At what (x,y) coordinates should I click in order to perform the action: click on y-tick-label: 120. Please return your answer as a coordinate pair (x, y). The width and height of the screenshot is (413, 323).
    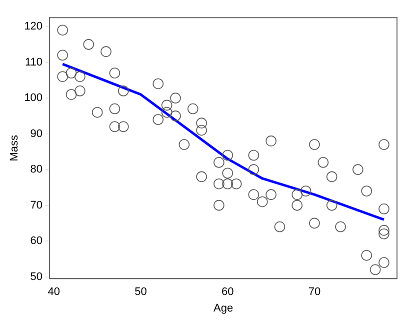
    Looking at the image, I should click on (33, 26).